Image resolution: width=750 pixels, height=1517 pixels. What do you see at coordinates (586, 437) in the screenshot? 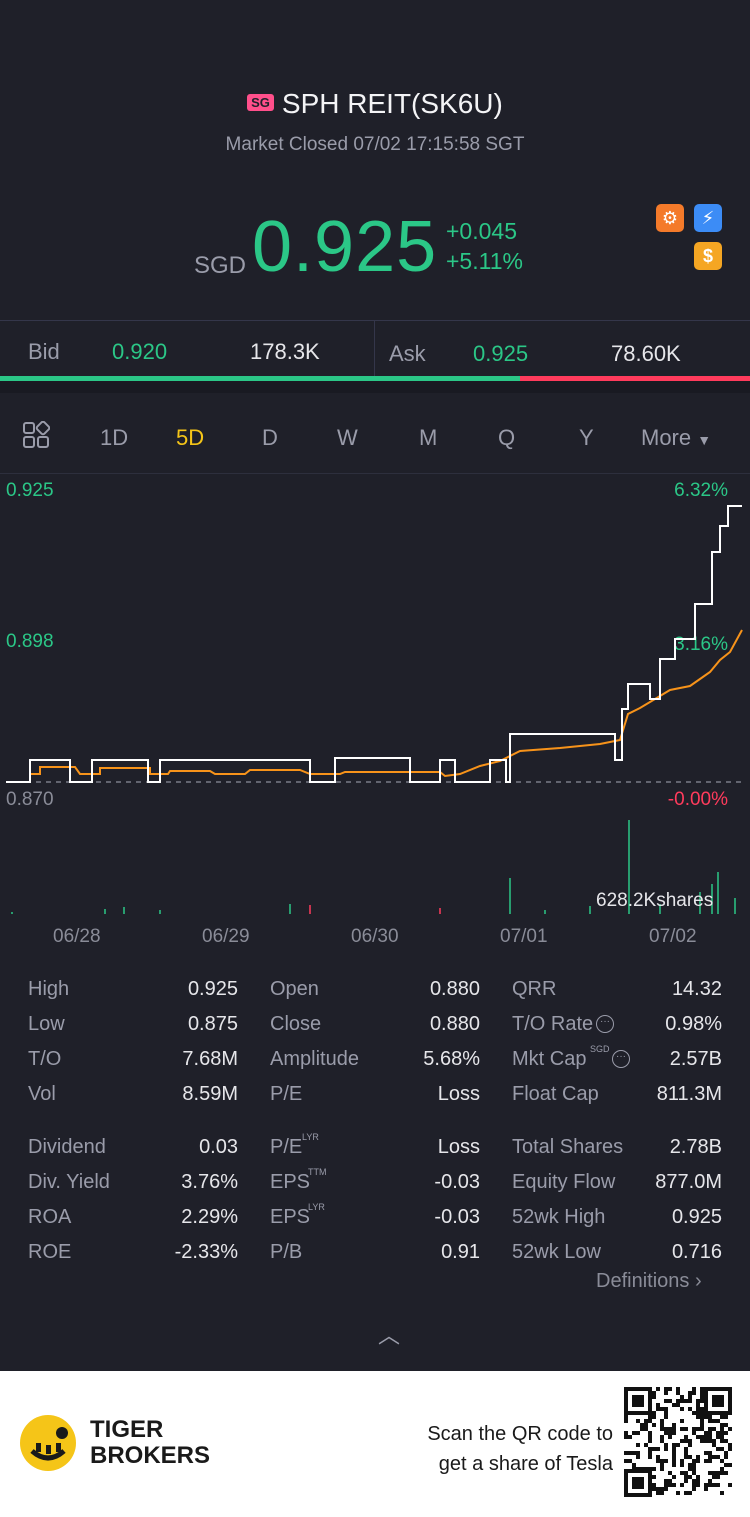
I see `tab-y: Y` at bounding box center [586, 437].